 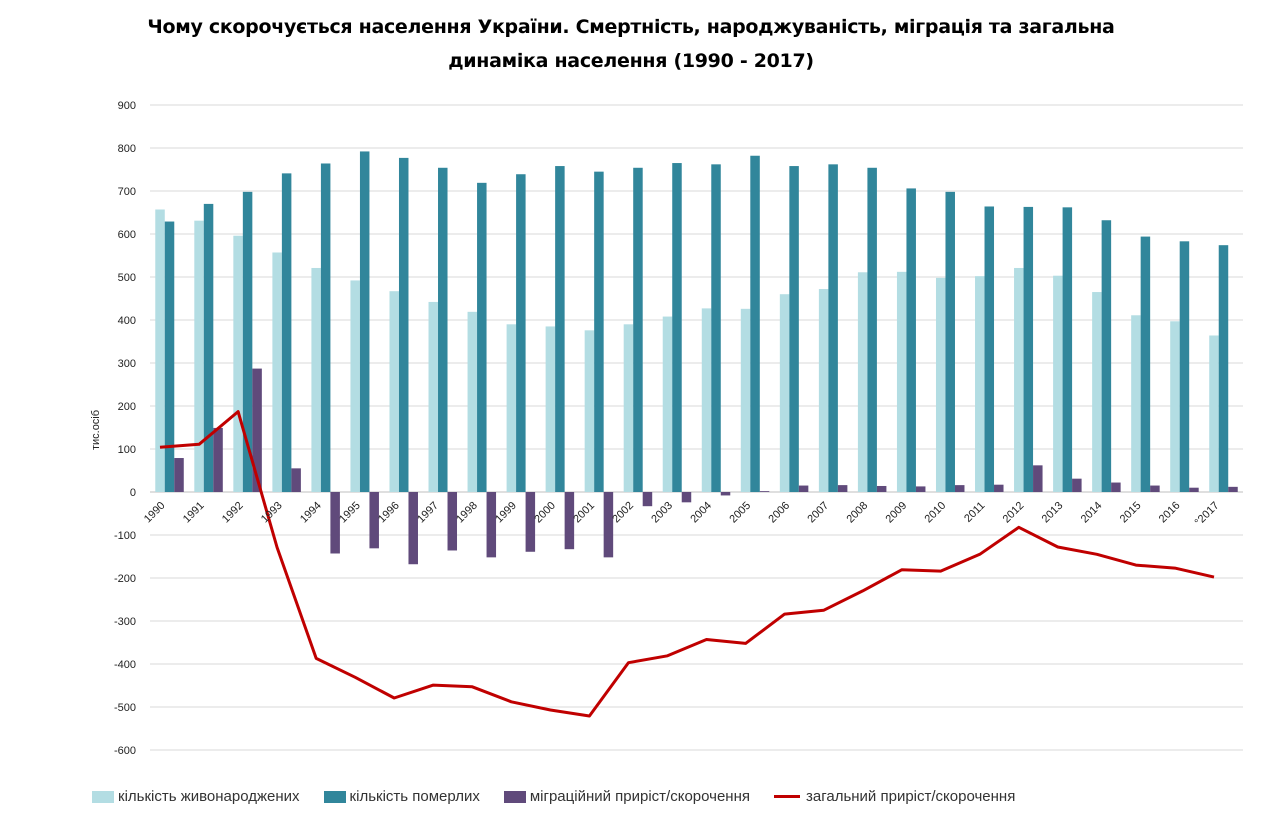 What do you see at coordinates (127, 450) in the screenshot?
I see `y-tick-label: 100` at bounding box center [127, 450].